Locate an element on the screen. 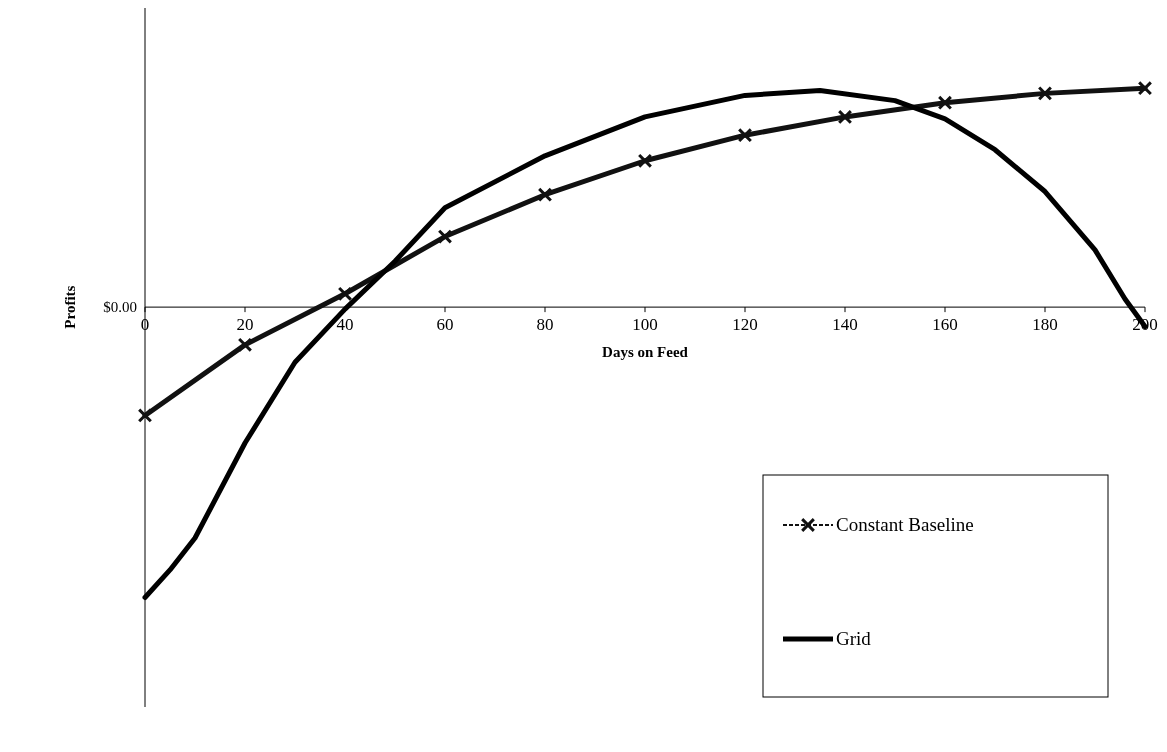 The image size is (1167, 752). x-tick-label: 100 is located at coordinates (645, 325).